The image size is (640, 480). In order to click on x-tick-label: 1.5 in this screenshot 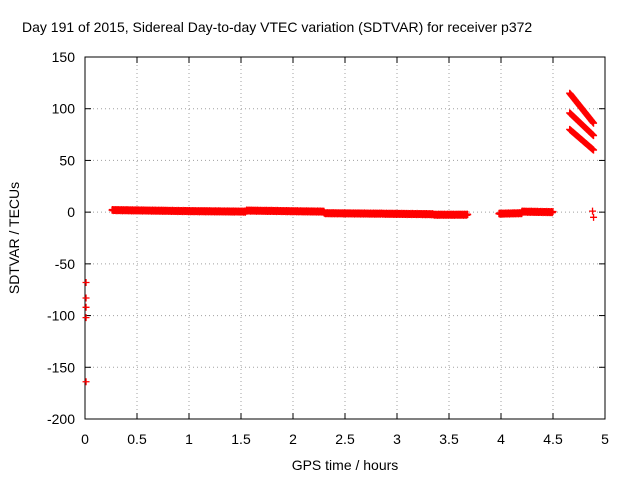, I will do `click(241, 439)`.